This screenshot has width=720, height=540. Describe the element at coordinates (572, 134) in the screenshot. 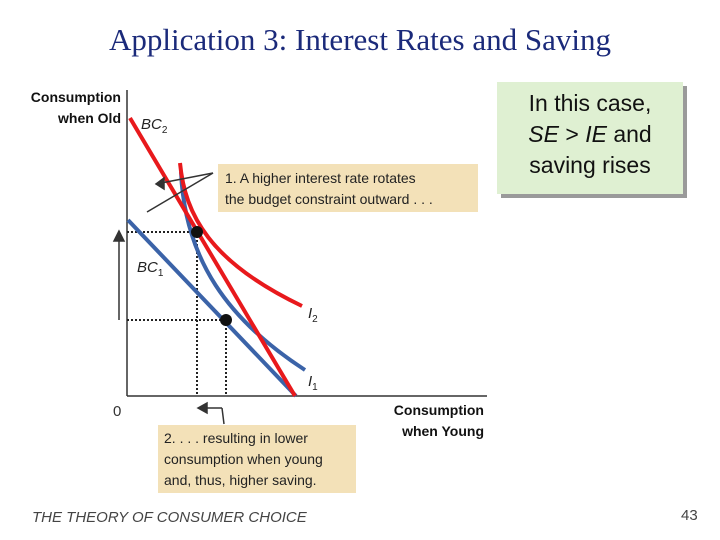

I see `callout-gt: >` at that location.